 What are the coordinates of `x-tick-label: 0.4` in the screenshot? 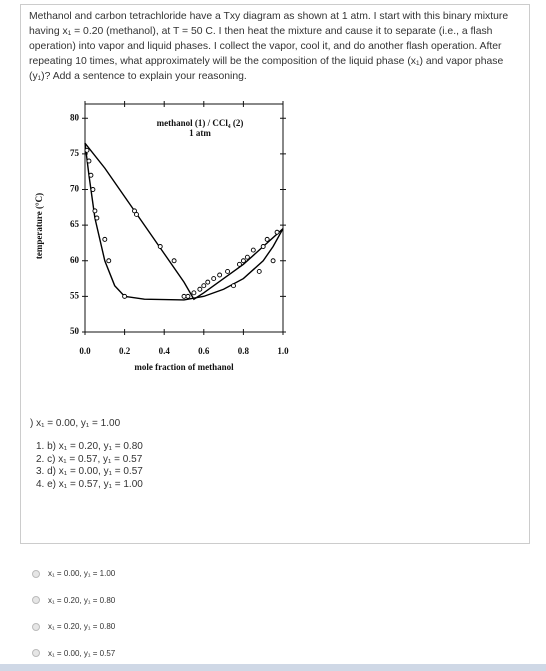 It's located at (165, 351).